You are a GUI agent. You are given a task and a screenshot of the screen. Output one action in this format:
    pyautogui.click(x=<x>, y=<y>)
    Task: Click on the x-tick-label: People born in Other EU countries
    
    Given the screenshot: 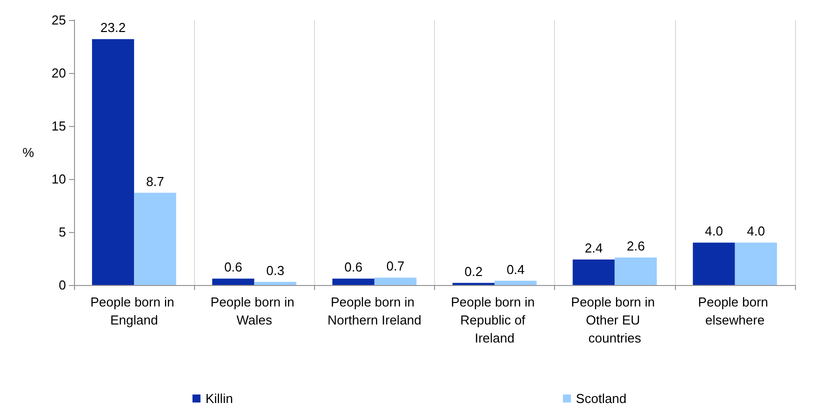 What is the action you would take?
    pyautogui.click(x=614, y=320)
    